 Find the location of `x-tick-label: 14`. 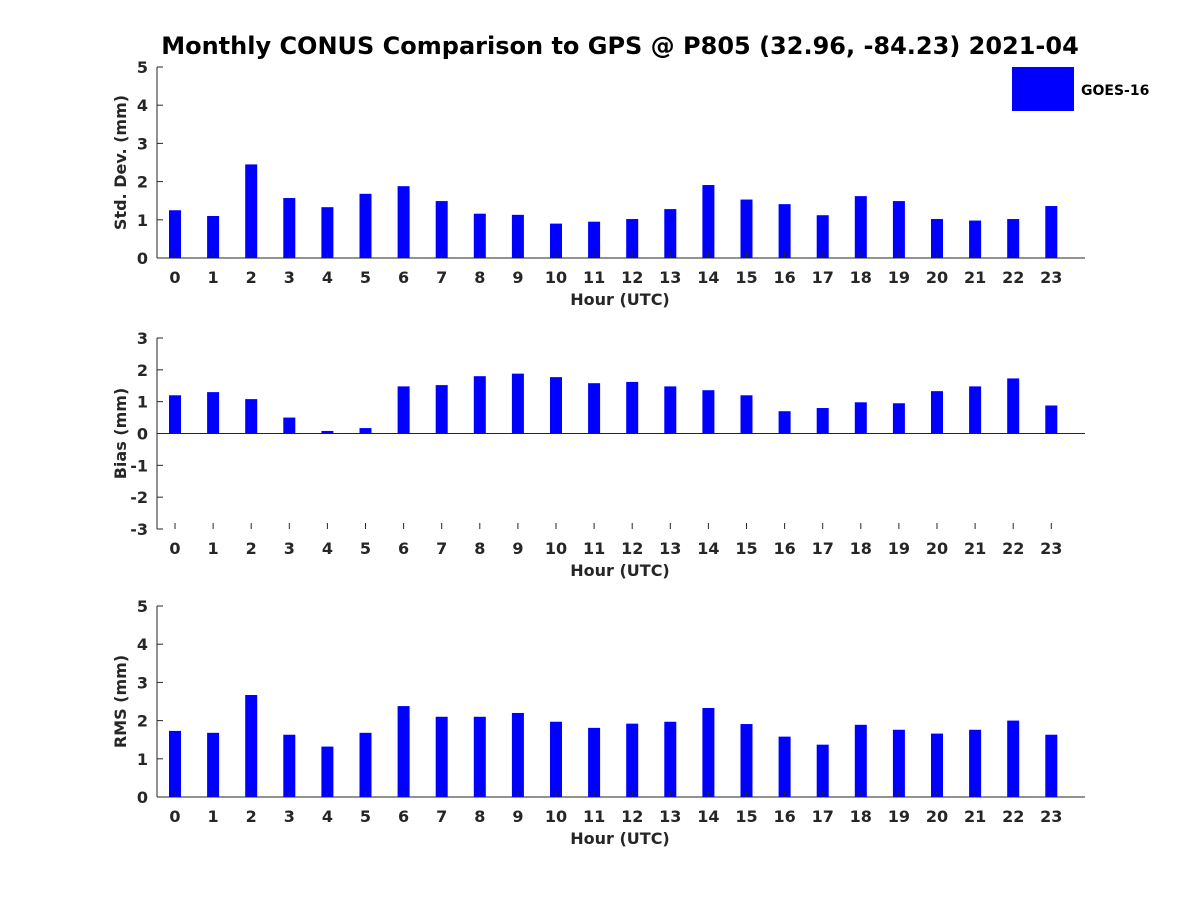

x-tick-label: 14 is located at coordinates (708, 816).